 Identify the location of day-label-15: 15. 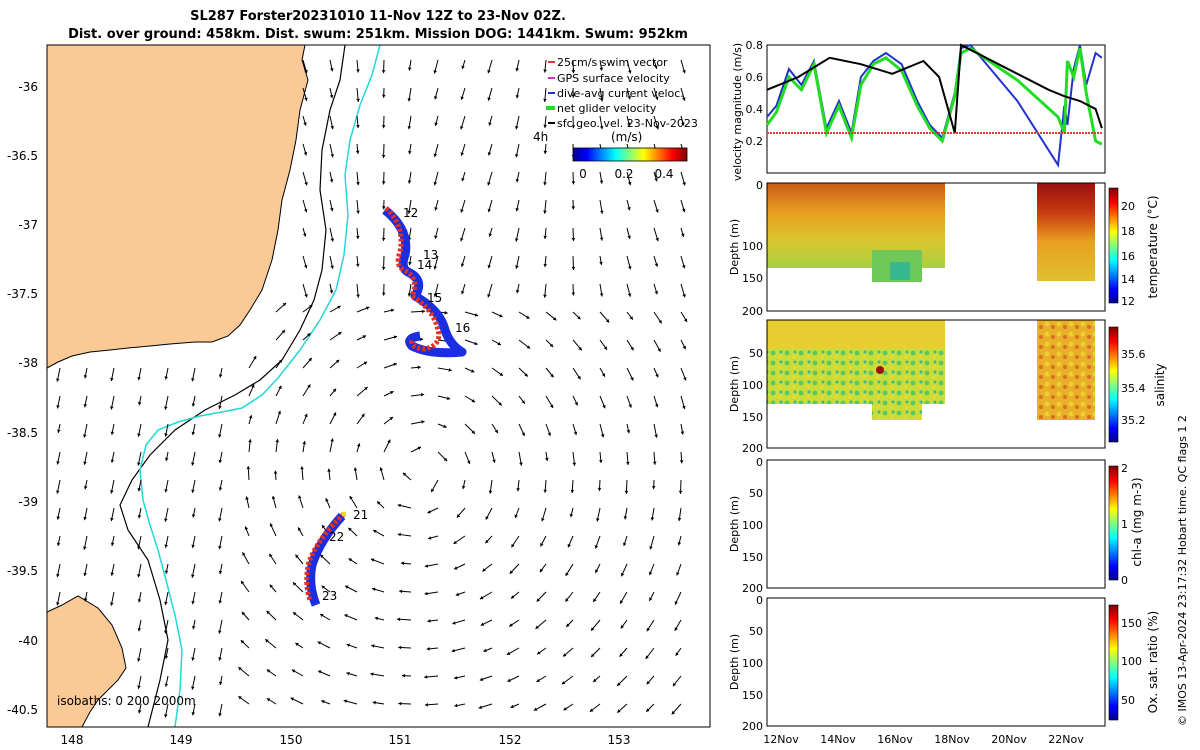
(434, 298).